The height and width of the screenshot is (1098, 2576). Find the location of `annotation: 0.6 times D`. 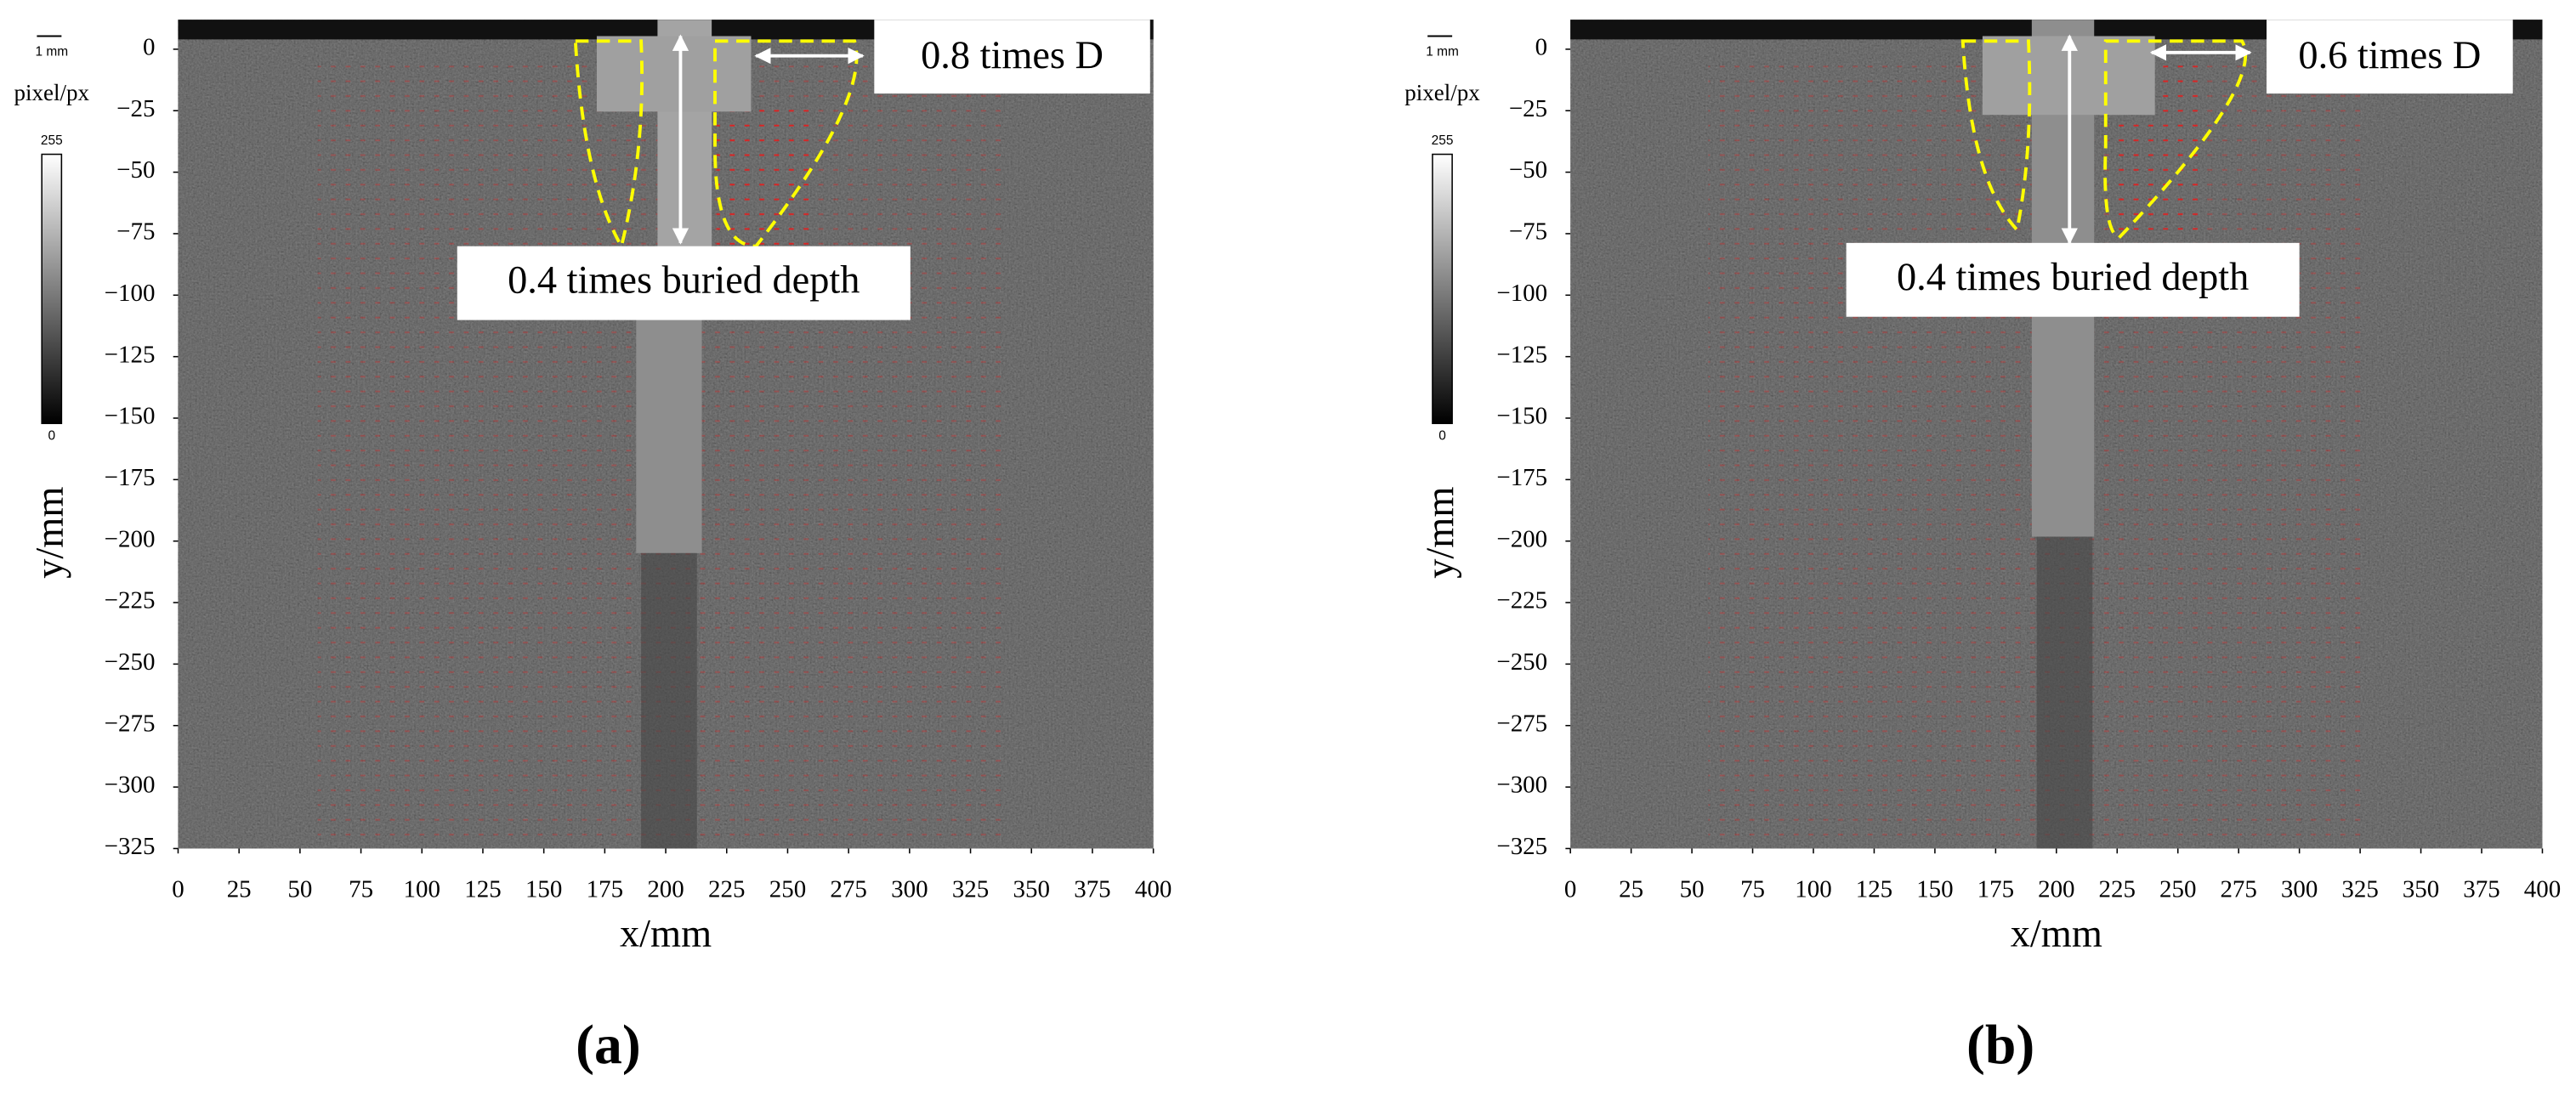

annotation: 0.6 times D is located at coordinates (2390, 55).